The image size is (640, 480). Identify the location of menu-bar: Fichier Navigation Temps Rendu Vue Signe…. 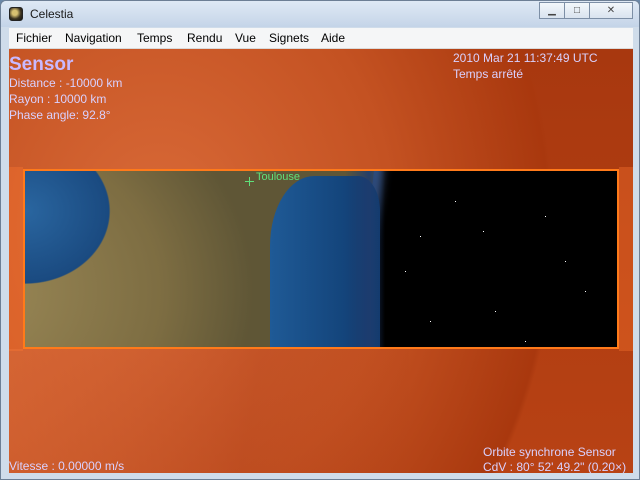
(321, 38).